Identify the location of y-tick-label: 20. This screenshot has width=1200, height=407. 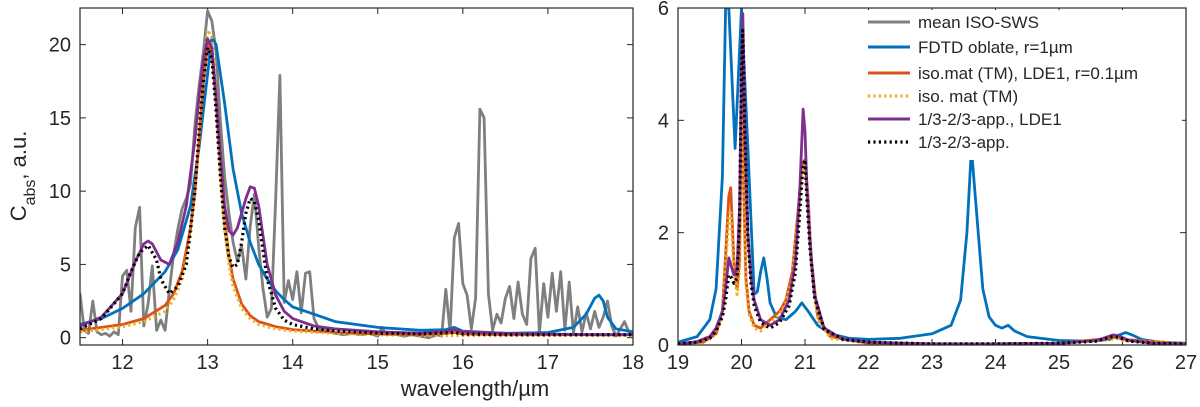
(60, 46).